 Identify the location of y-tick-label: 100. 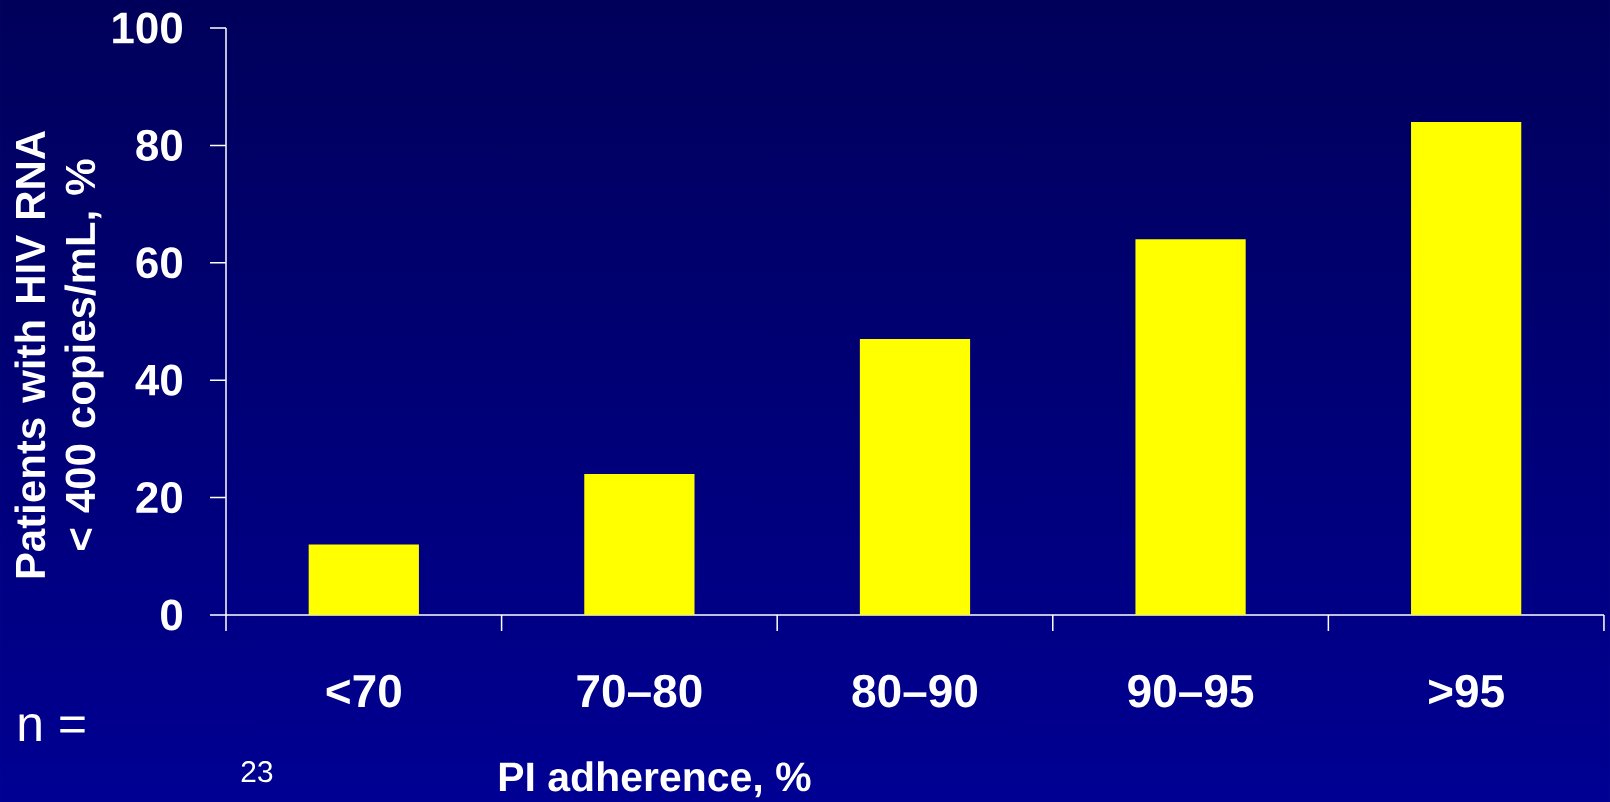
(147, 28).